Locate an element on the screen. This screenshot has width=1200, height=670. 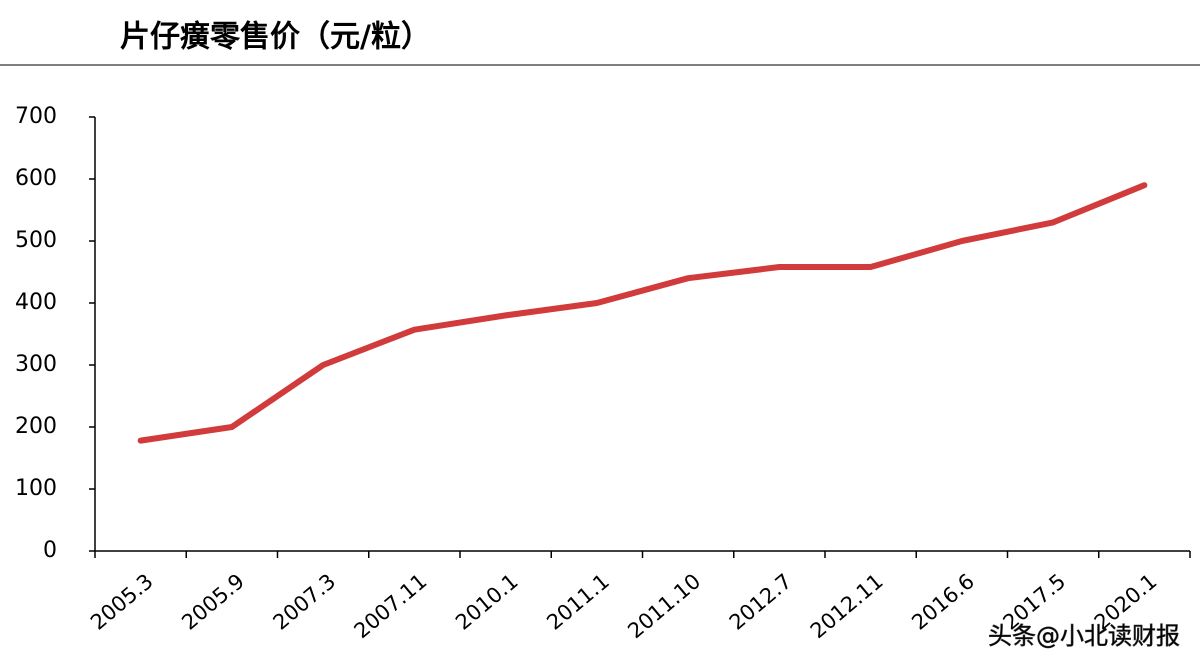
x-tick-label: 2005.3 is located at coordinates (122, 602).